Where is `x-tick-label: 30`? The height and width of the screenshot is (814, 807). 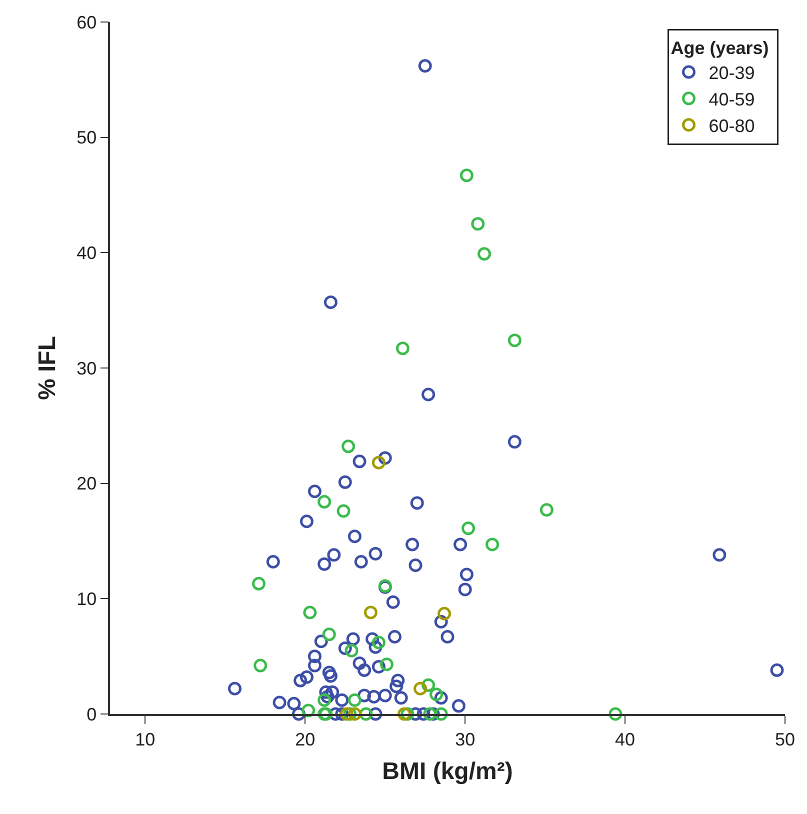 x-tick-label: 30 is located at coordinates (465, 739).